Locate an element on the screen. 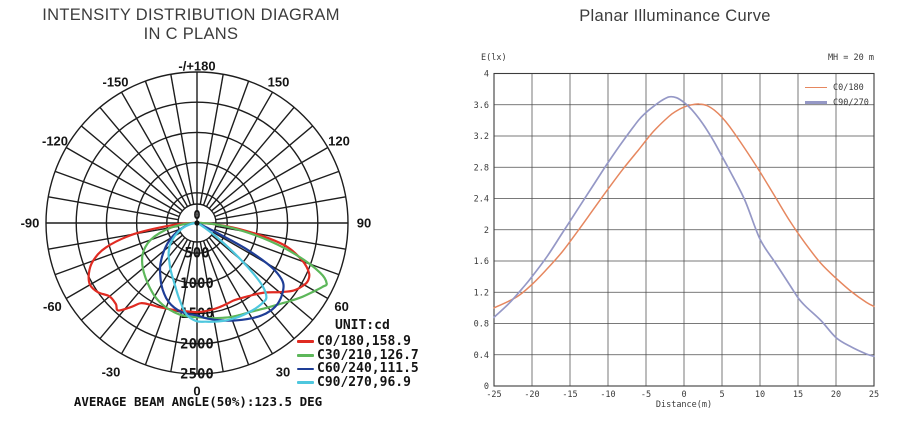  x-axis-label: Distance(m) is located at coordinates (684, 405).